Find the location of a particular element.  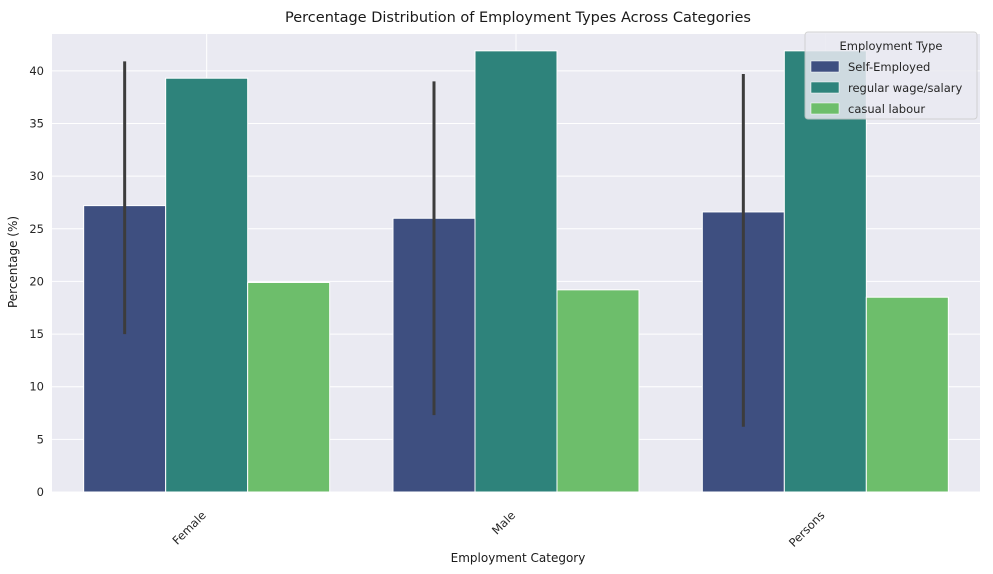

legend-box is located at coordinates (891, 75).